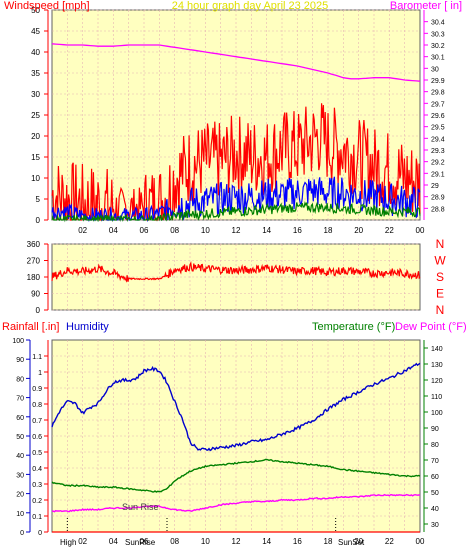  Describe the element at coordinates (389, 230) in the screenshot. I see `wind-x-tick-label: 22` at that location.